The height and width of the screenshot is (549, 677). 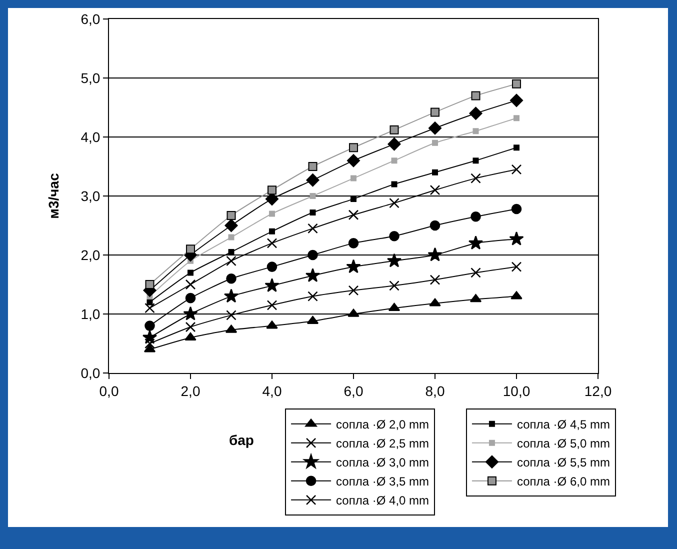 I want to click on legend-label: сопла ·Ø 3,0 mm, so click(x=383, y=463).